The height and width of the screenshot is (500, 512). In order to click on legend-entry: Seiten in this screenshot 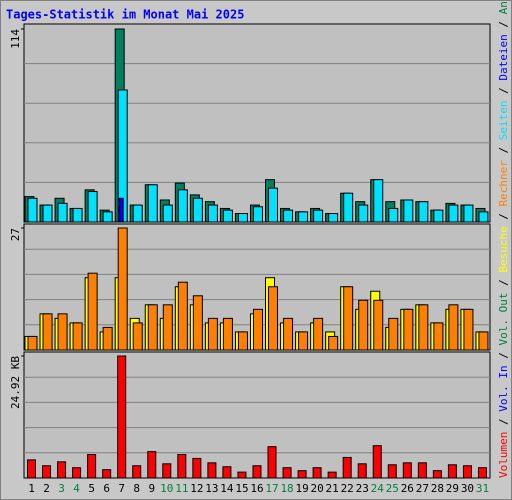, I will do `click(503, 120)`.